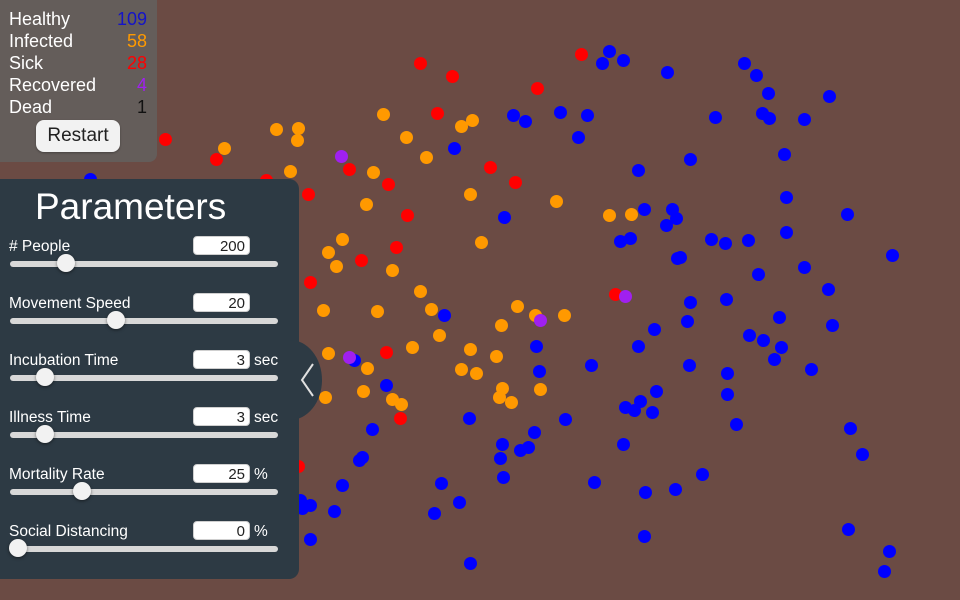 Image resolution: width=960 pixels, height=600 pixels. I want to click on social-distancing-slider-thumb, so click(18, 548).